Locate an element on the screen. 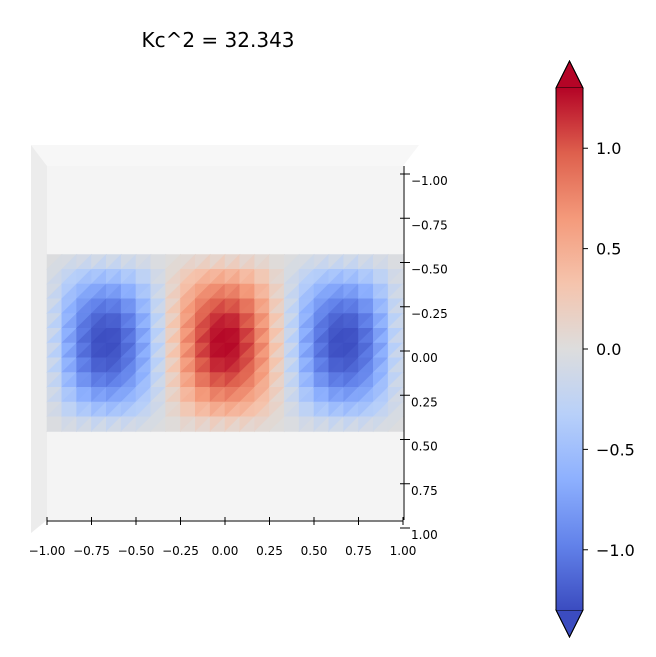 The image size is (656, 657). x-tick-label: −0.50 is located at coordinates (136, 551).